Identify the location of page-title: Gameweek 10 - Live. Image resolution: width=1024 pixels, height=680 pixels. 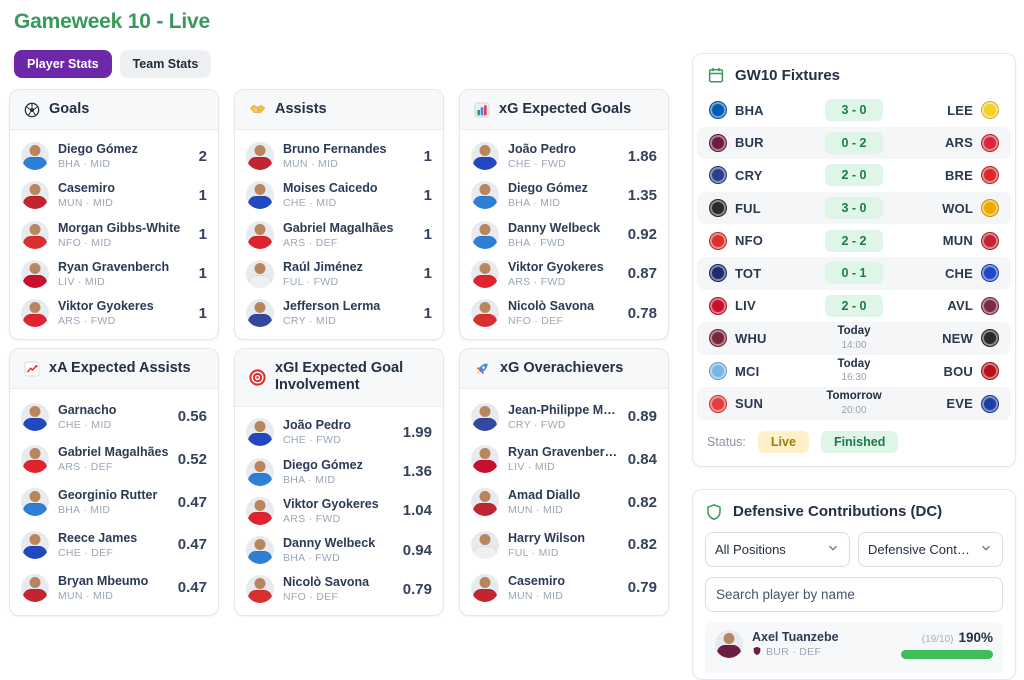
(112, 21).